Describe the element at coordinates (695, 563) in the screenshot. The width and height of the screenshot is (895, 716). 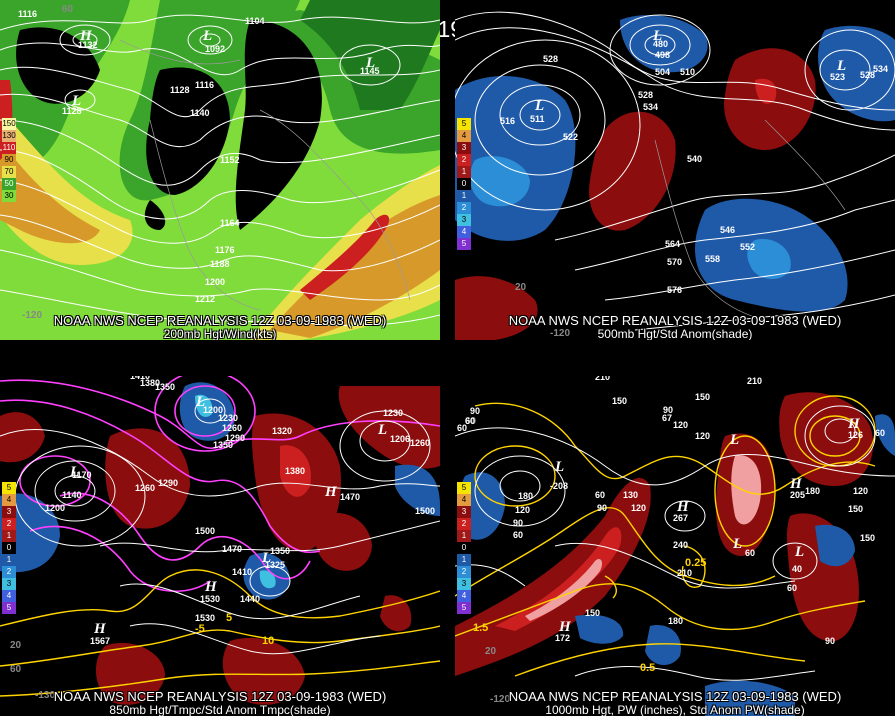
I see `pw-label: 0.25` at that location.